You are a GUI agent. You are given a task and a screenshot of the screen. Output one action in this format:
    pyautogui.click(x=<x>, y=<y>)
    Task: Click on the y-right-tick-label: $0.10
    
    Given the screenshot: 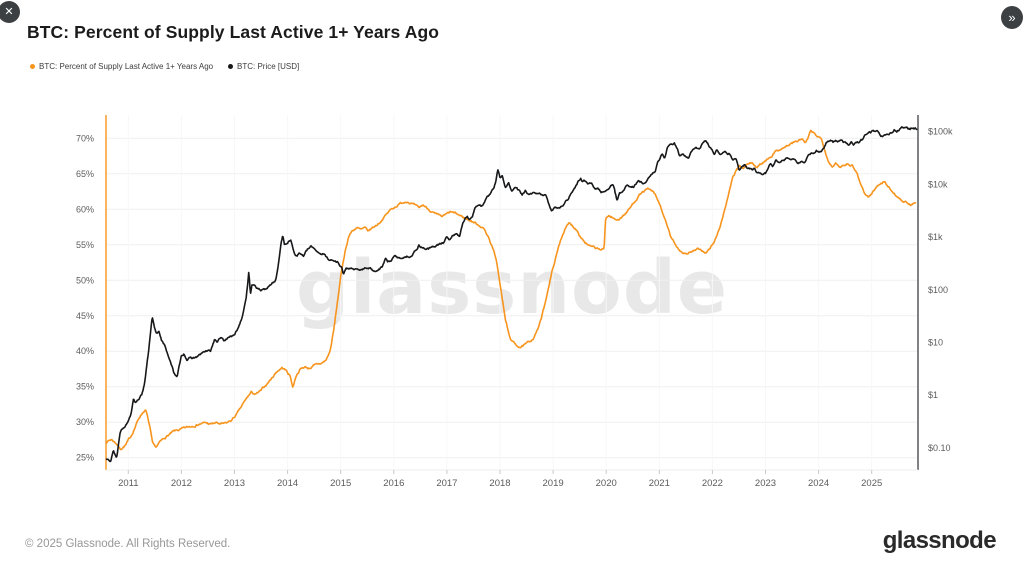 What is the action you would take?
    pyautogui.click(x=939, y=448)
    